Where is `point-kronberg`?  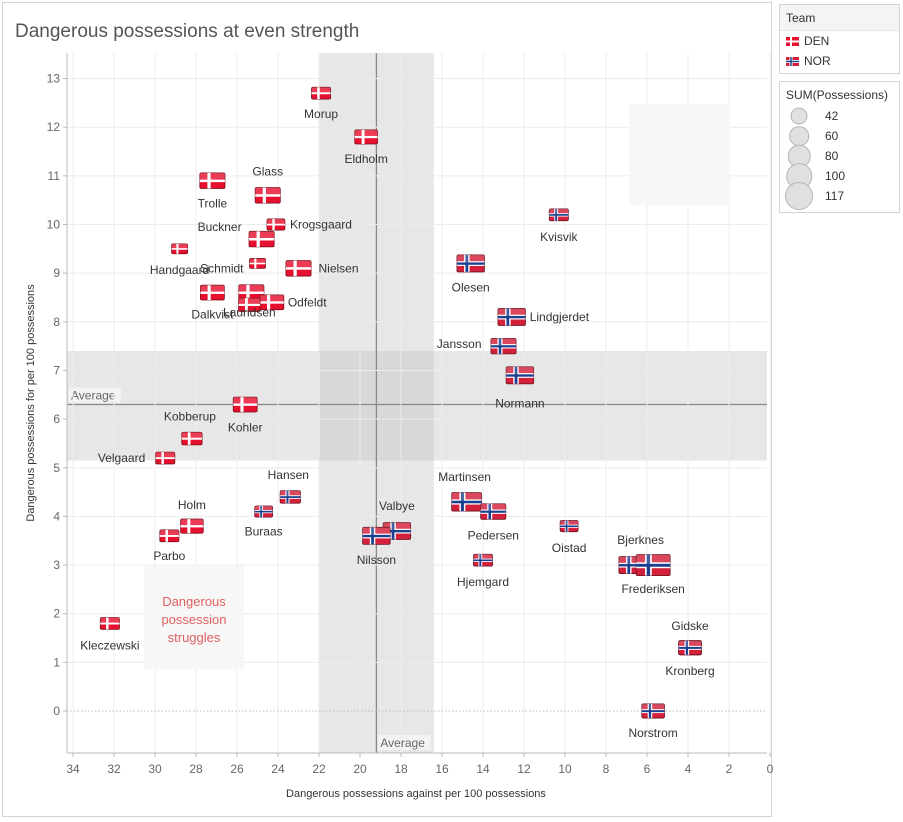
point-kronberg is located at coordinates (690, 648).